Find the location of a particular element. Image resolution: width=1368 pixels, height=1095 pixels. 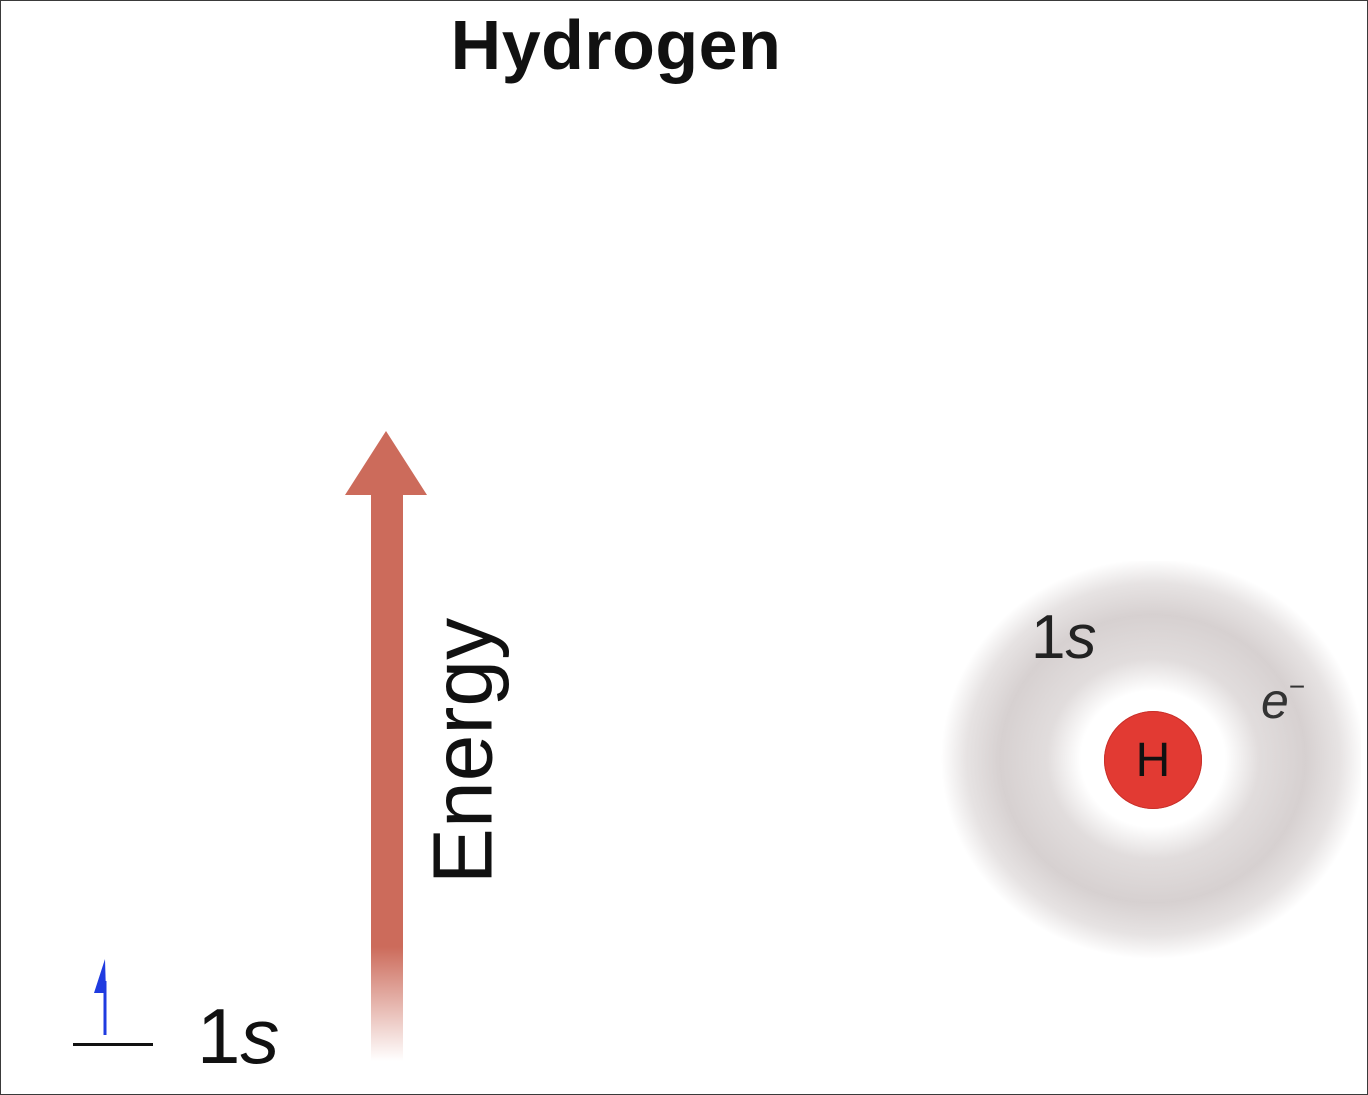

energy-axis-label: Energy is located at coordinates (462, 751).